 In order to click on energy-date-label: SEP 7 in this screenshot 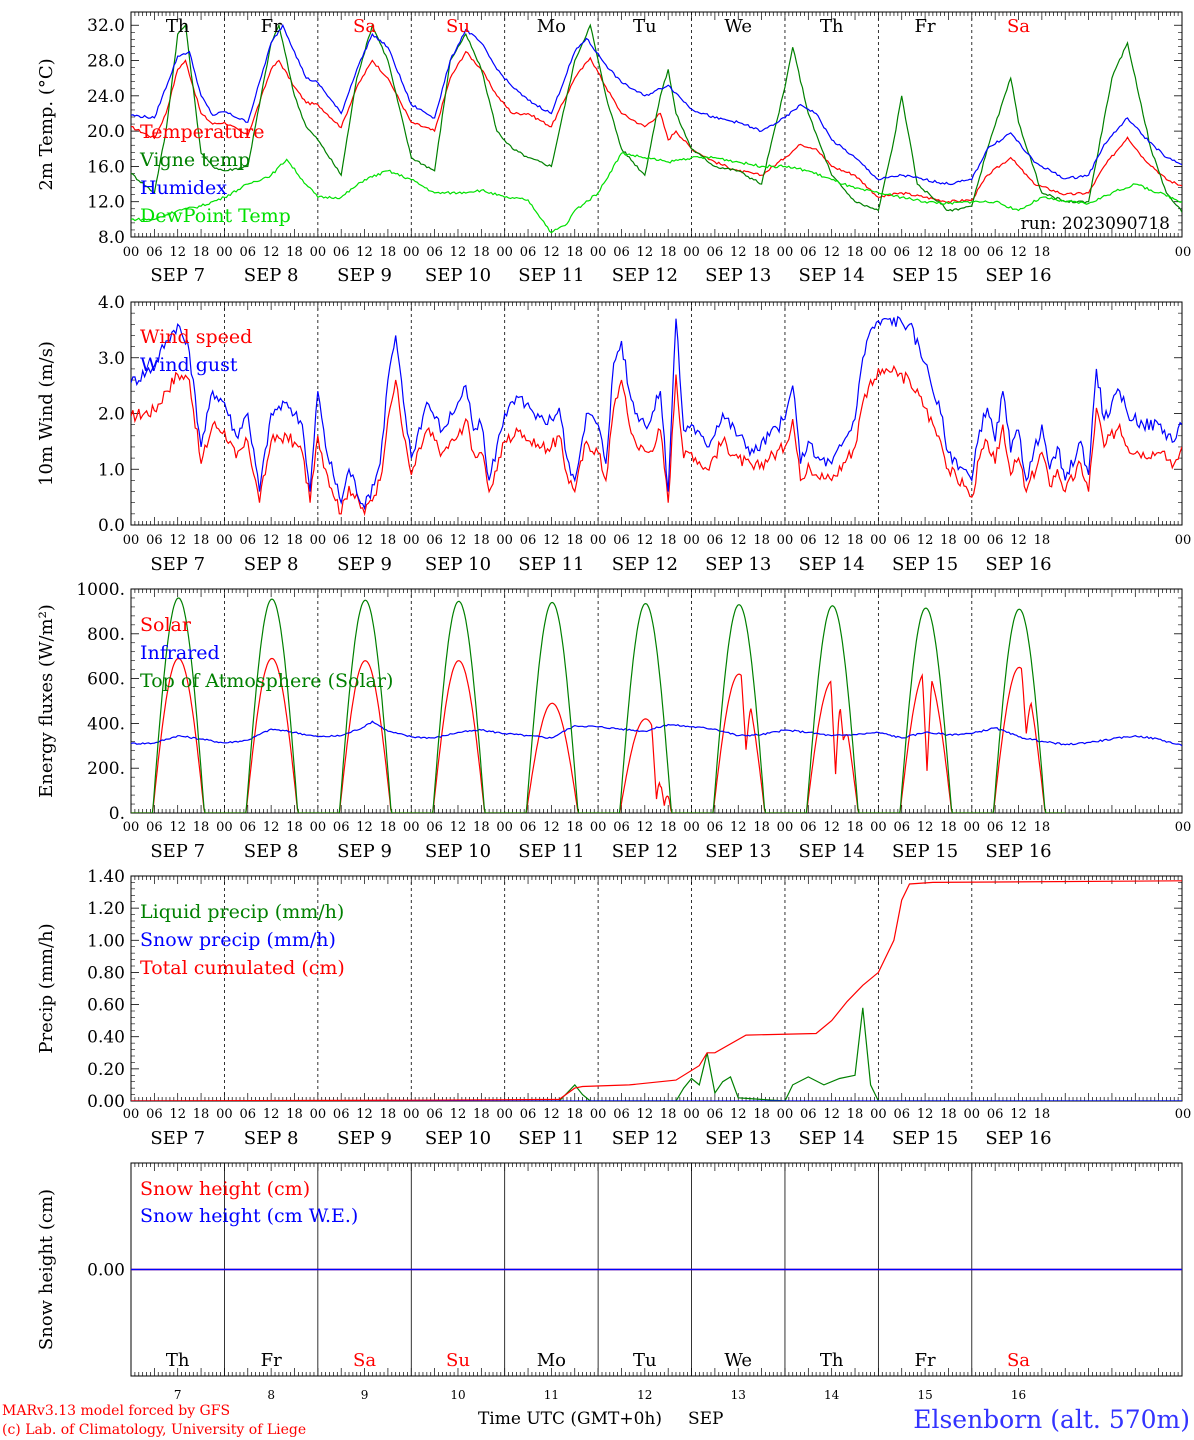, I will do `click(177, 851)`.